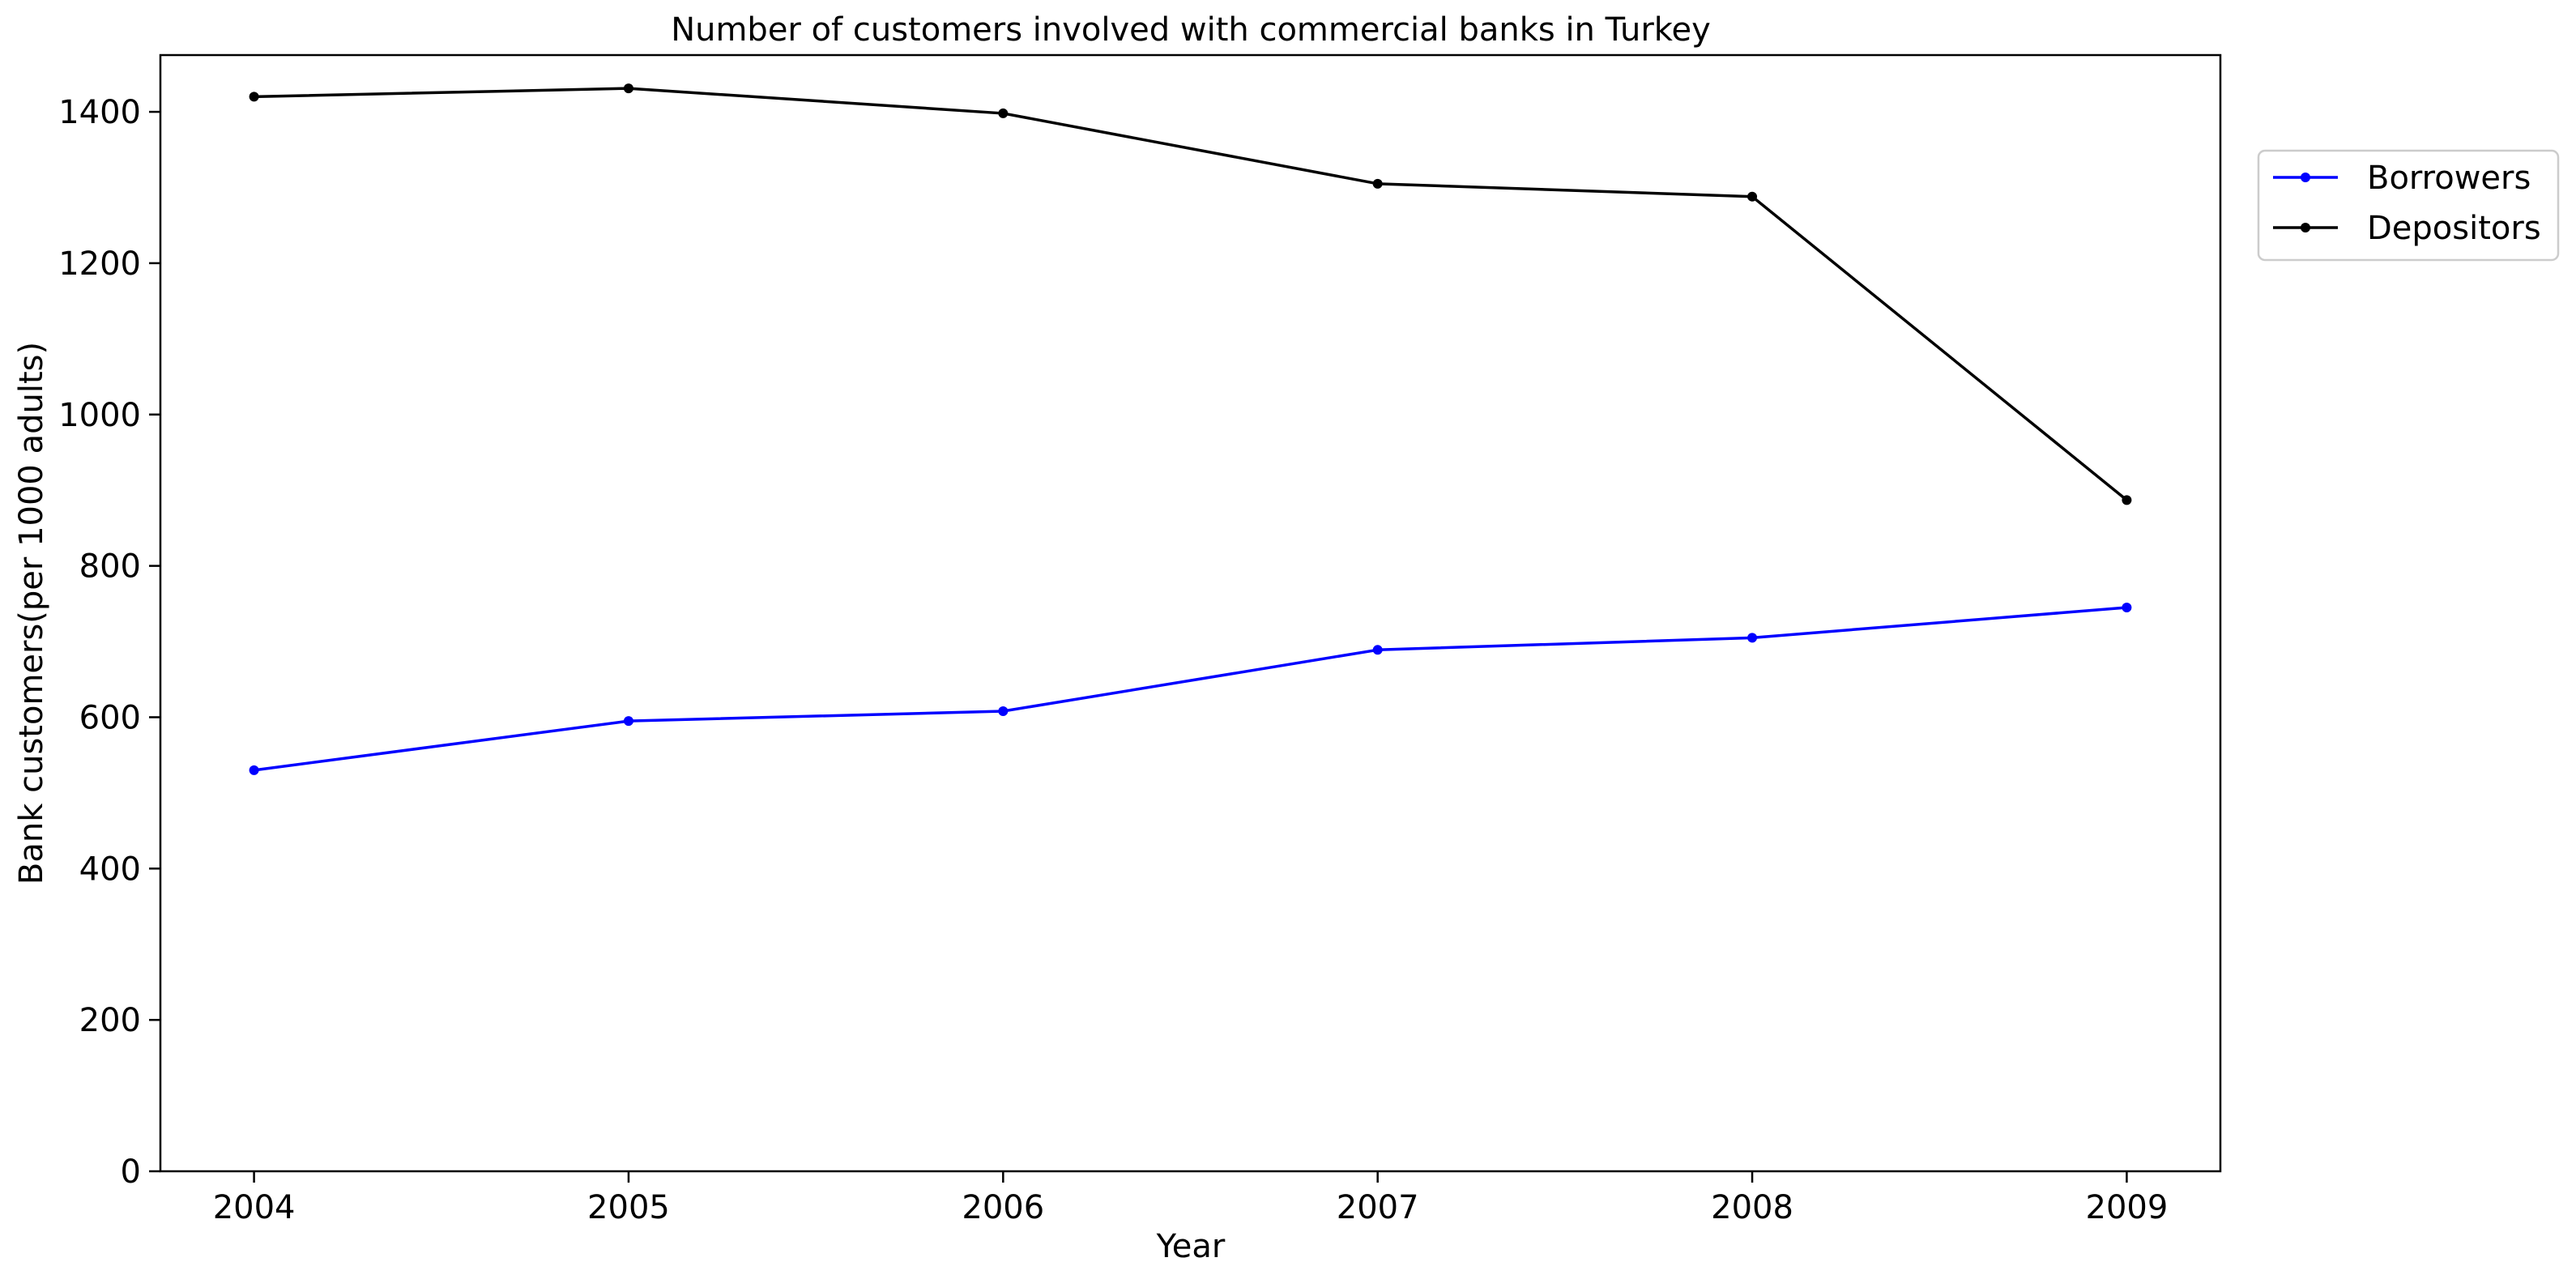  I want to click on legend-label-depositors: Depositors, so click(2454, 228).